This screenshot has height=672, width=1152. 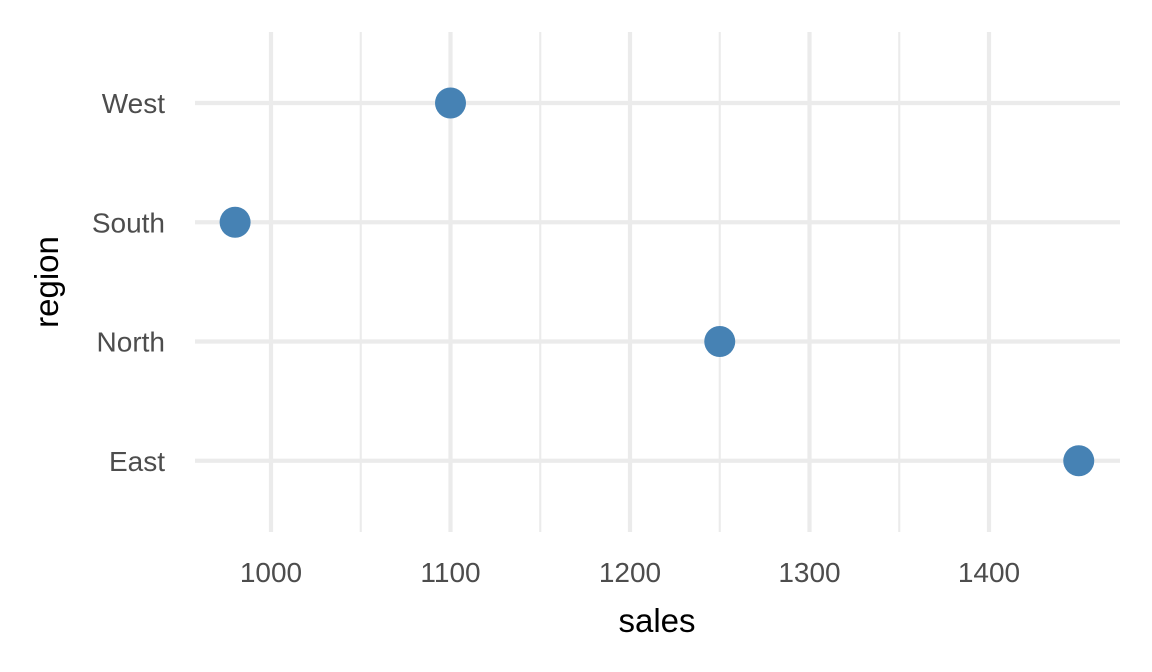 I want to click on x-tick-label: 1100, so click(x=450, y=572).